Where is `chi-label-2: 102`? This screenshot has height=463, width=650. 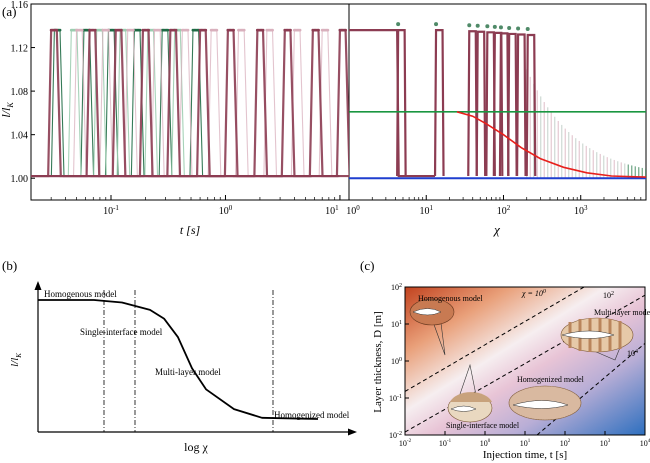
chi-label-2: 102 is located at coordinates (608, 295).